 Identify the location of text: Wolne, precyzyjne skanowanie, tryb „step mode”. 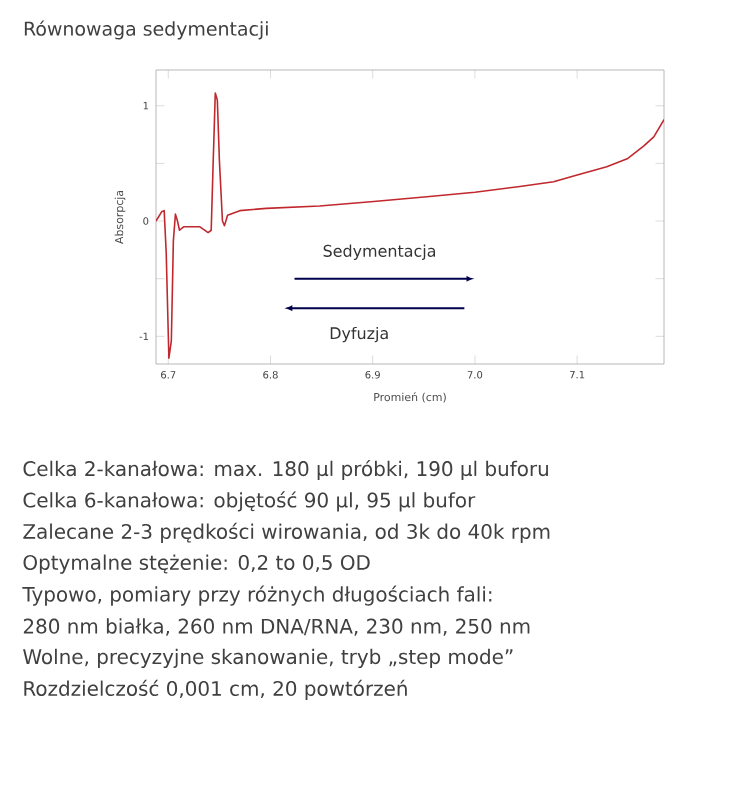
(268, 658).